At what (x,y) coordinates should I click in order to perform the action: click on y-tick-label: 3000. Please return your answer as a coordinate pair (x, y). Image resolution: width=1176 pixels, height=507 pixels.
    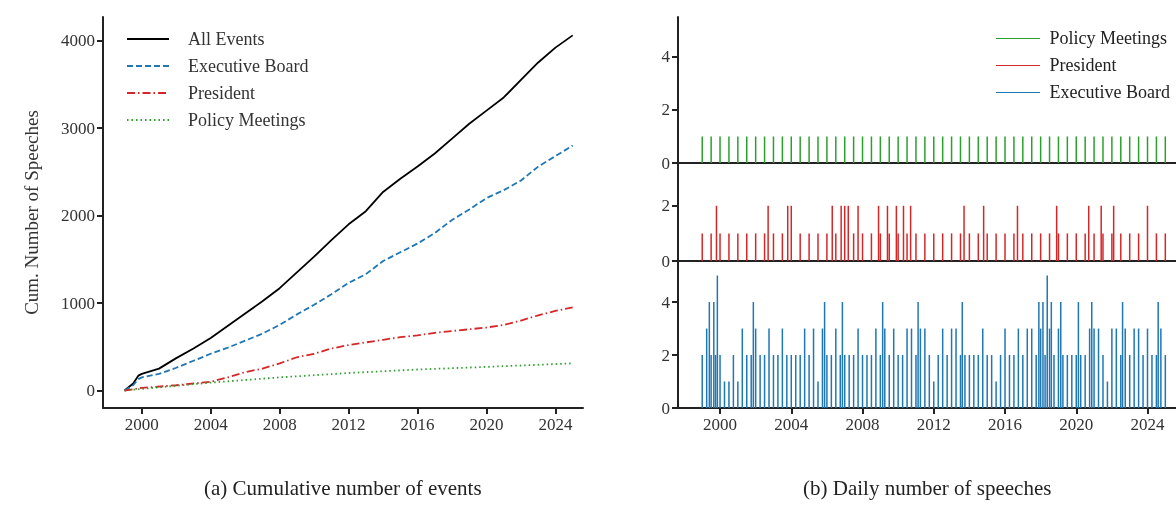
    Looking at the image, I should click on (78, 128).